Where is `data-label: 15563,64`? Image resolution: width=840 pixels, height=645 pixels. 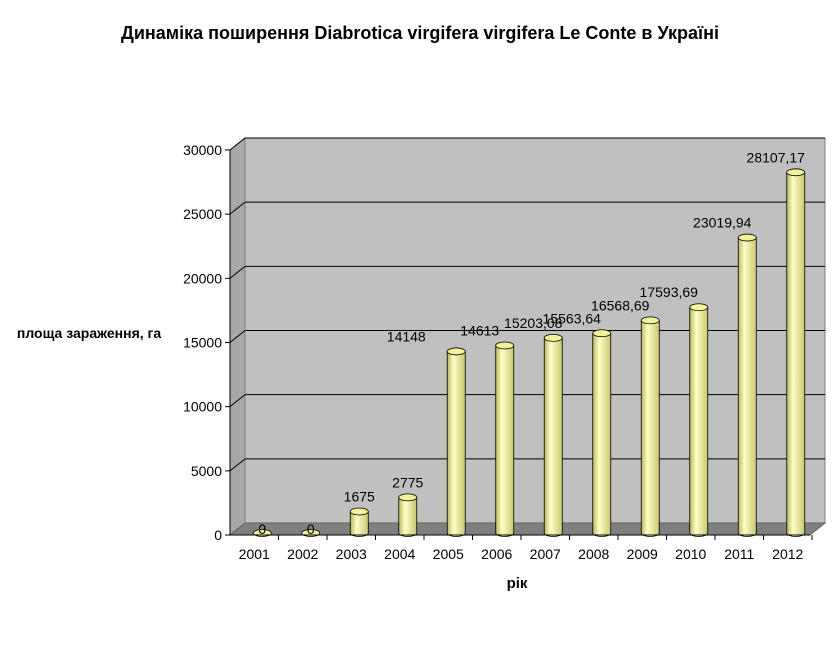 data-label: 15563,64 is located at coordinates (572, 318).